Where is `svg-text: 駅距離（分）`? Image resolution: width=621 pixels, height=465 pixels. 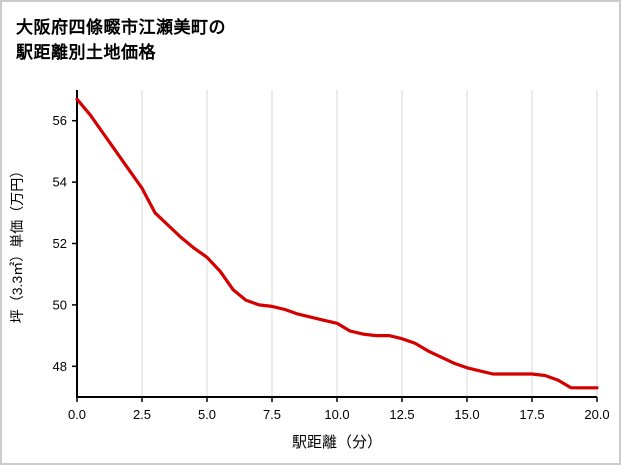 svg-text: 駅距離（分） is located at coordinates (337, 442).